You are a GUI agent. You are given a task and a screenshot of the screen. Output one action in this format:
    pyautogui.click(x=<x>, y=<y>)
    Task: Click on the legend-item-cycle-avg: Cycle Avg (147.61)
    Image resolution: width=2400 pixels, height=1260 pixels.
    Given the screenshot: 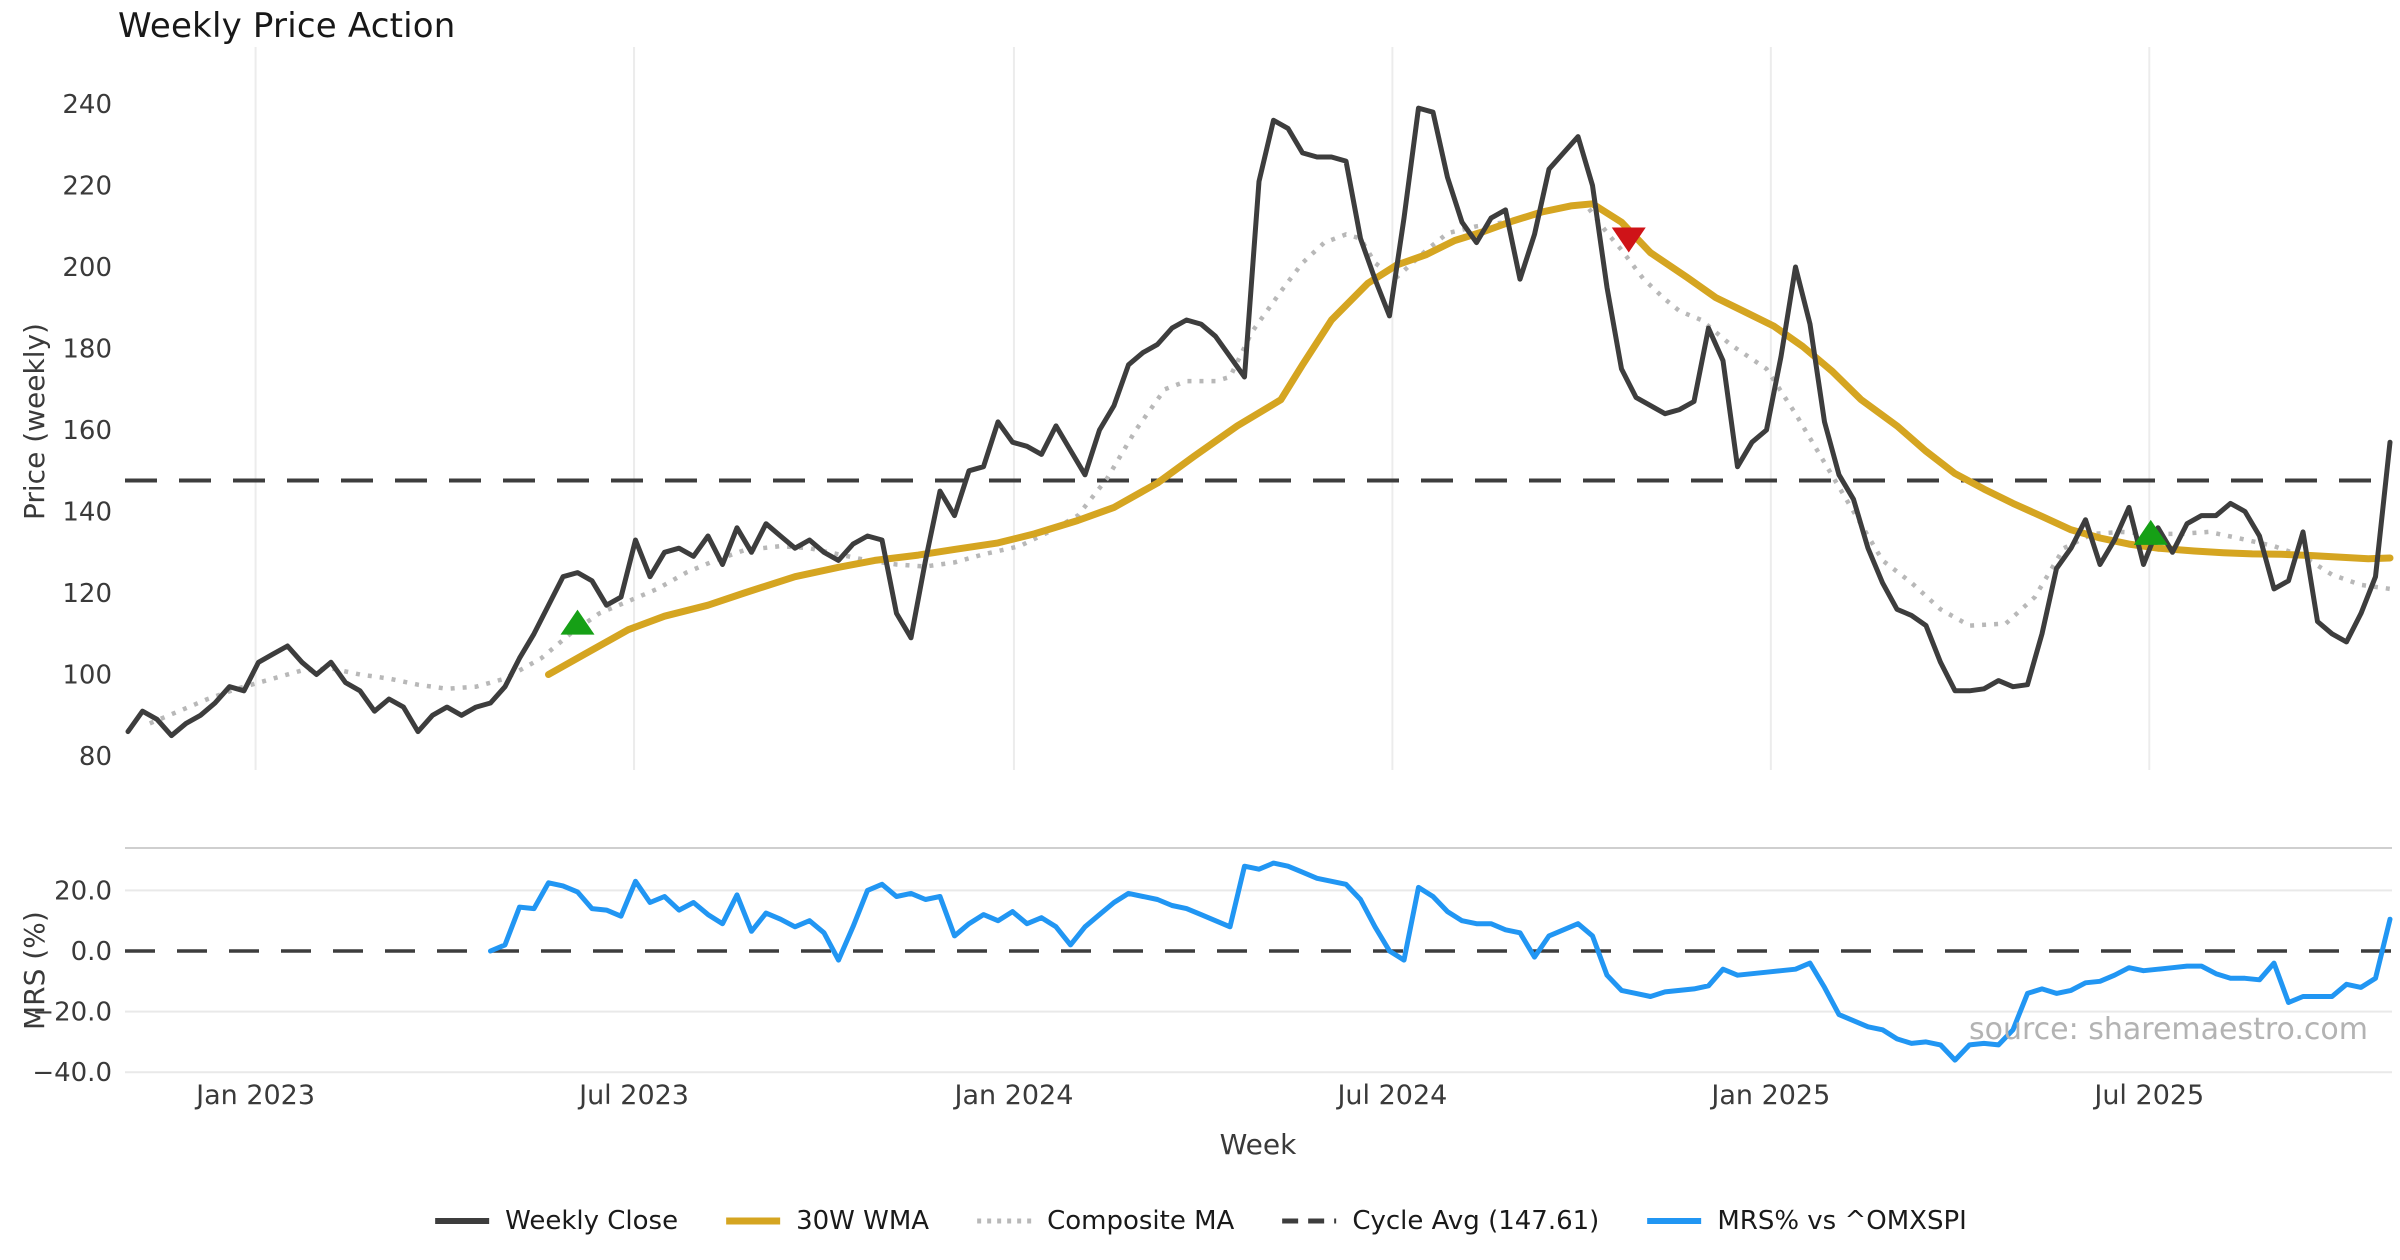 What is the action you would take?
    pyautogui.click(x=1439, y=1221)
    